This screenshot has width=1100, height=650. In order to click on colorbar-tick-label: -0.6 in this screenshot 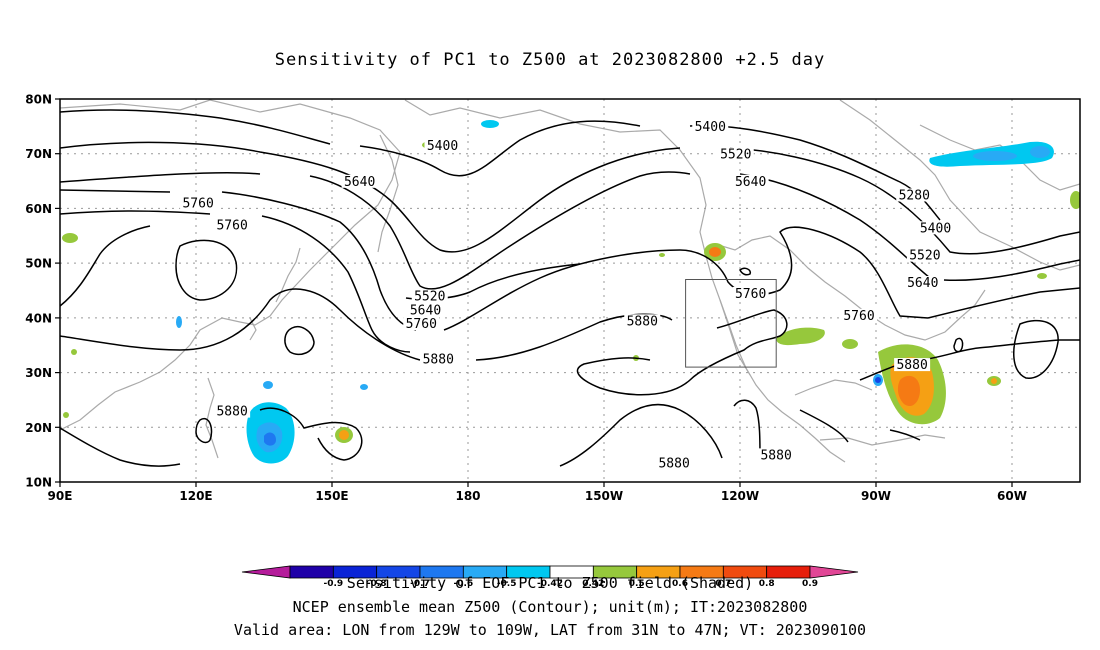, I will do `click(463, 584)`.